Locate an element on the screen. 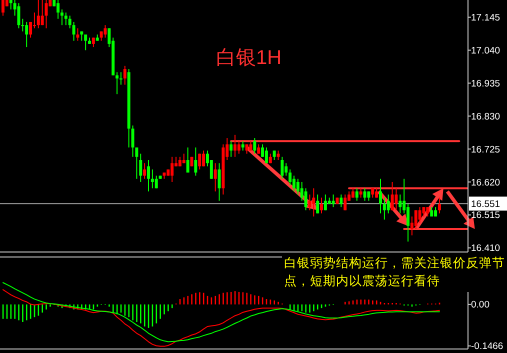 The width and height of the screenshot is (507, 353). y-tick-label: 16.410 is located at coordinates (485, 248).